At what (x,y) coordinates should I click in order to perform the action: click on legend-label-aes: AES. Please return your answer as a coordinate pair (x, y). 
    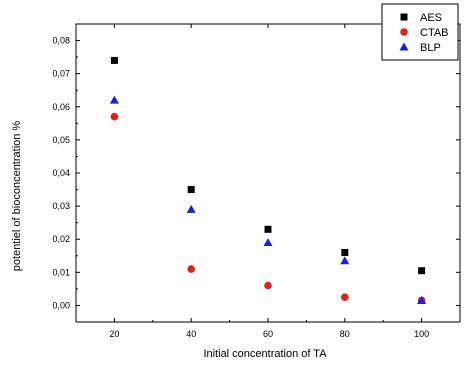
    Looking at the image, I should click on (431, 18).